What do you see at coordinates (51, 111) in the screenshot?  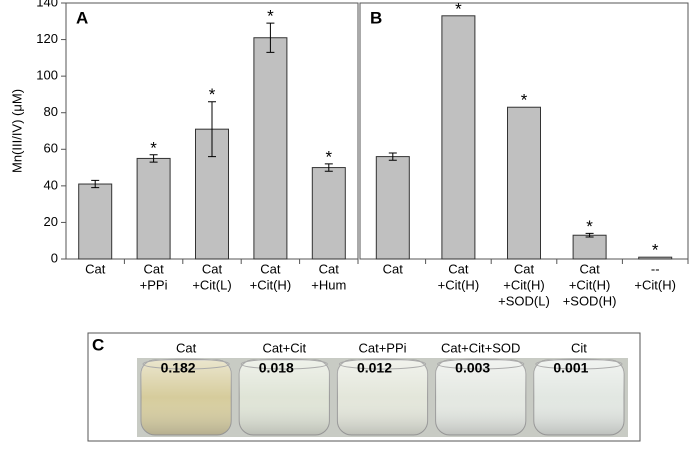 I see `y-tick-label: 80` at bounding box center [51, 111].